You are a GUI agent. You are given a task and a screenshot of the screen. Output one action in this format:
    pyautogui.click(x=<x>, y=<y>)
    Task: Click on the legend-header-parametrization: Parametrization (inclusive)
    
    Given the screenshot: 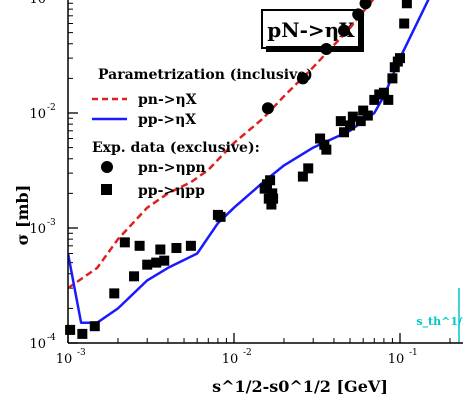 What is the action you would take?
    pyautogui.click(x=205, y=75)
    